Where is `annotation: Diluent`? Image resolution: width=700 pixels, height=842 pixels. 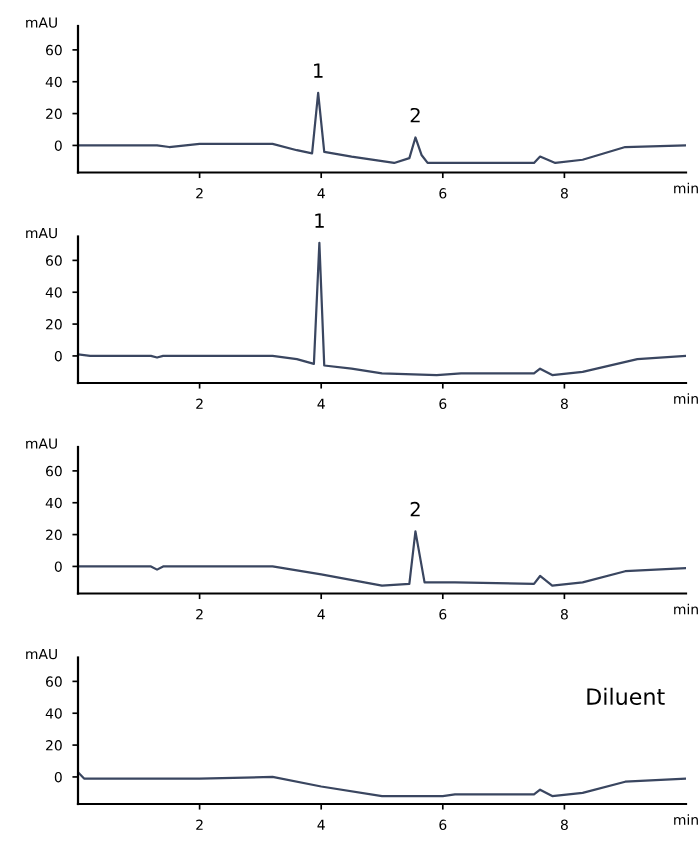 annotation: Diluent is located at coordinates (626, 696).